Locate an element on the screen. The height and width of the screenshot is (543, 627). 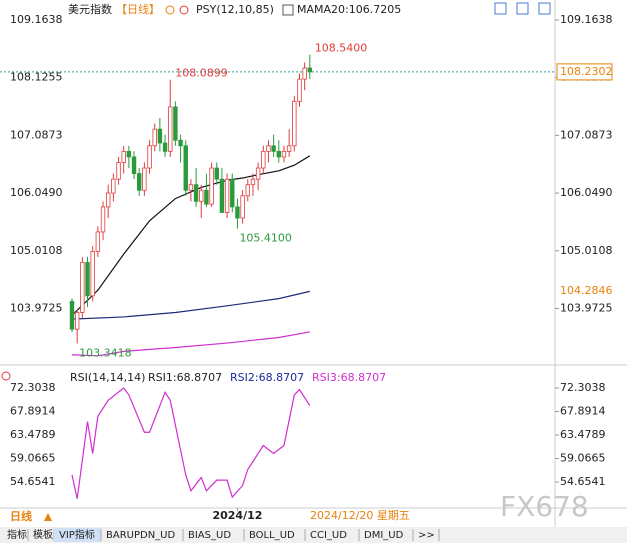
extreme-label: 105.4100 is located at coordinates (265, 238).